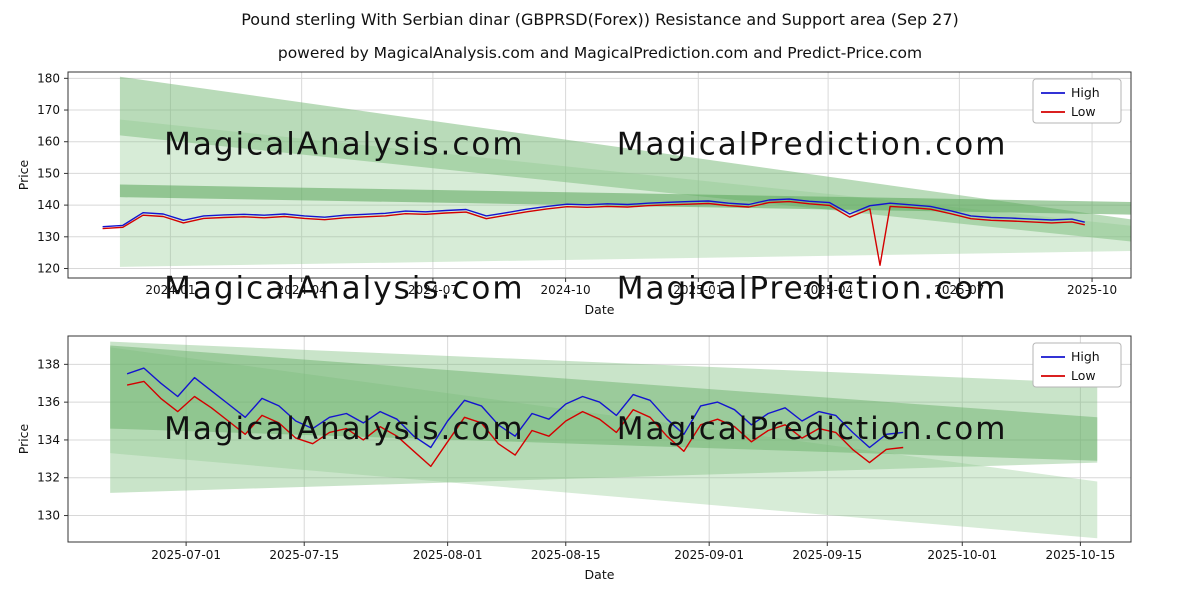  Describe the element at coordinates (304, 555) in the screenshot. I see `x-tick-label: 2025-07-15` at that location.